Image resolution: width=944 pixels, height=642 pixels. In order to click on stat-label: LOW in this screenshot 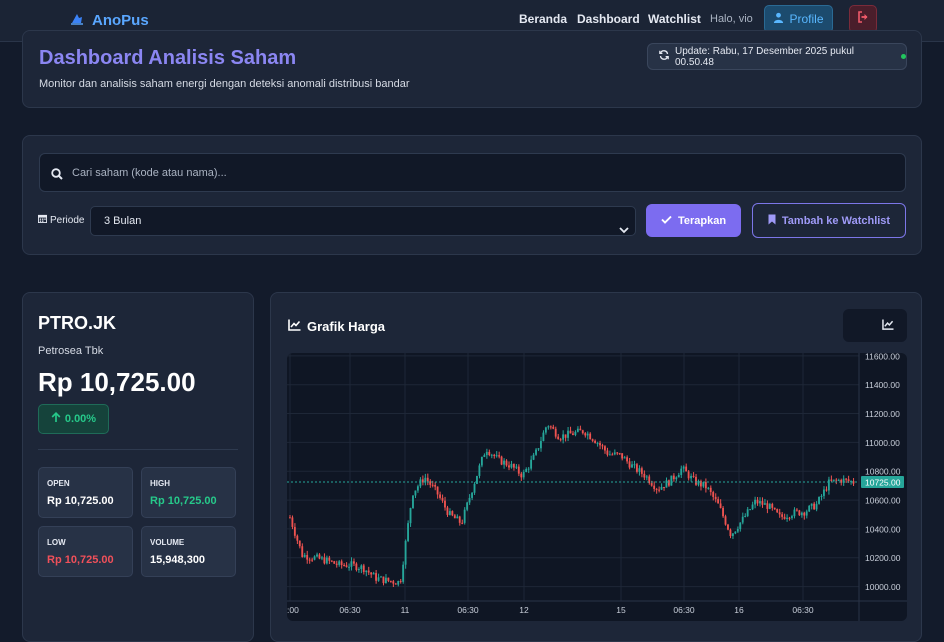, I will do `click(56, 542)`.